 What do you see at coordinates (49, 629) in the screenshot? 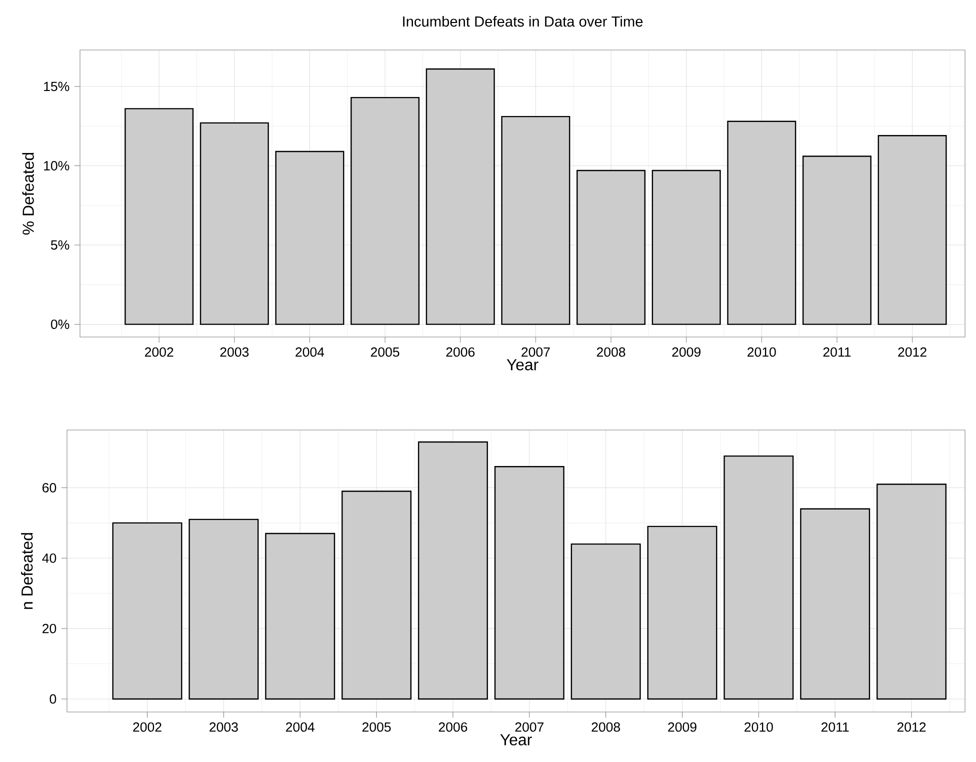
I see `y-tick-label: 20` at bounding box center [49, 629].